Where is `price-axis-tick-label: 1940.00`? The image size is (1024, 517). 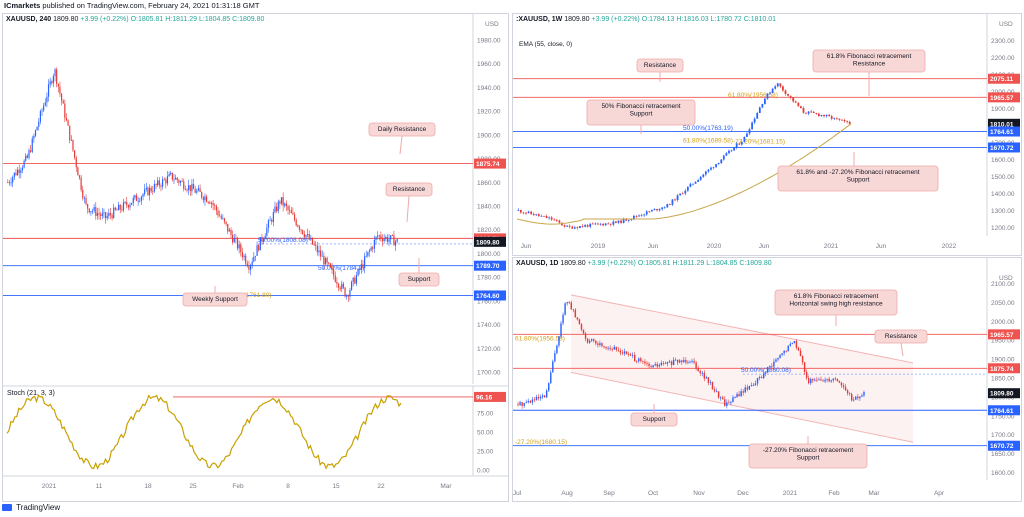
price-axis-tick-label: 1940.00 is located at coordinates (489, 88).